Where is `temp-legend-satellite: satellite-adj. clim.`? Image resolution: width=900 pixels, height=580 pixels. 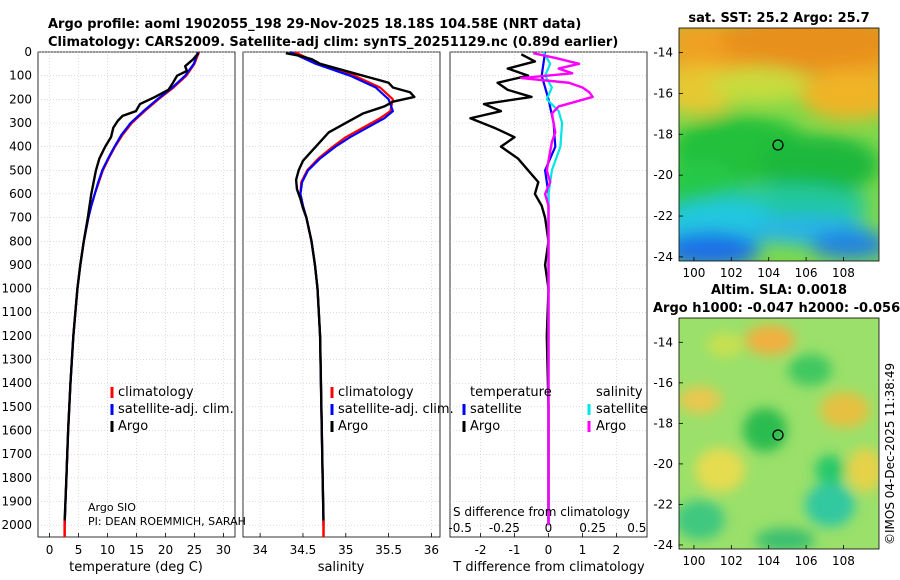 temp-legend-satellite: satellite-adj. clim. is located at coordinates (176, 409).